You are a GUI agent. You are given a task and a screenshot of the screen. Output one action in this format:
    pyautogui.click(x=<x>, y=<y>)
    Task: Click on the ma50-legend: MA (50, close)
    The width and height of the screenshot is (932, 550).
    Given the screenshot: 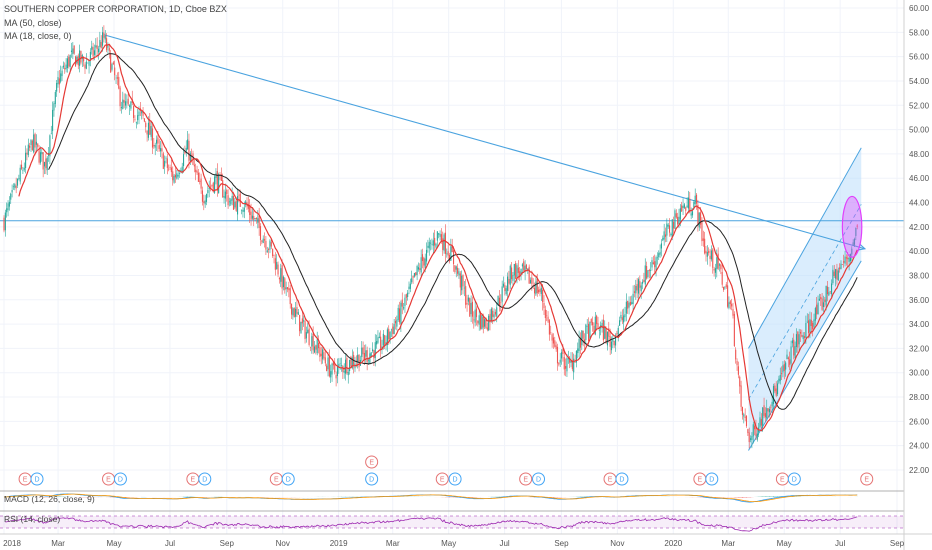 What is the action you would take?
    pyautogui.click(x=33, y=23)
    